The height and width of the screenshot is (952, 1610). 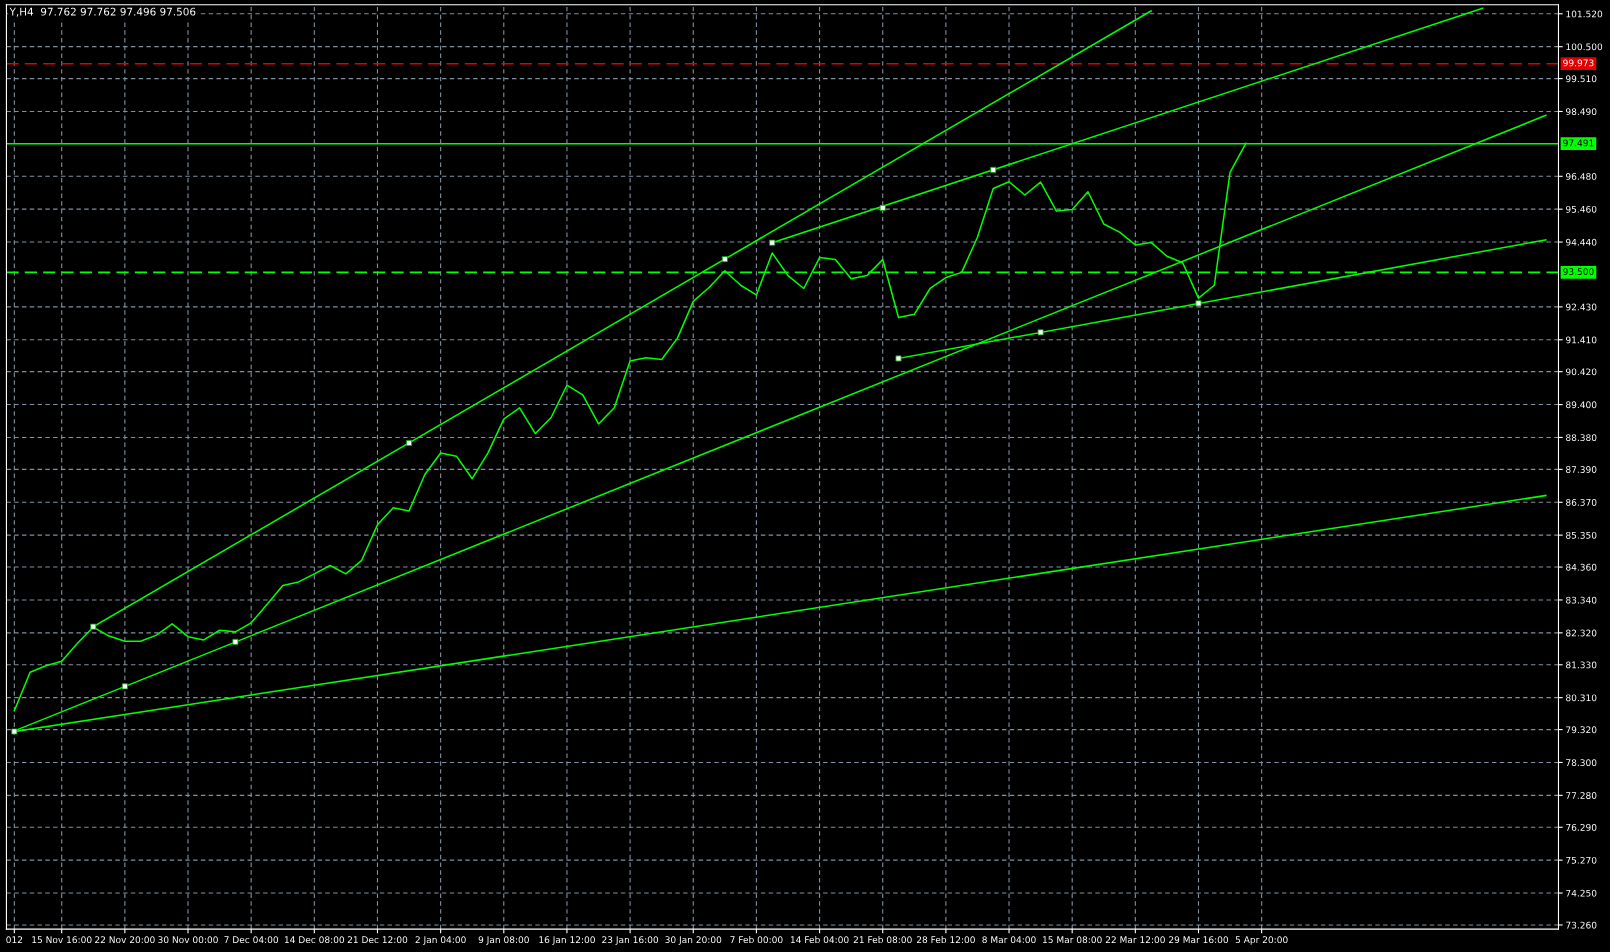 What do you see at coordinates (1581, 535) in the screenshot?
I see `y-tick-label: 85.350` at bounding box center [1581, 535].